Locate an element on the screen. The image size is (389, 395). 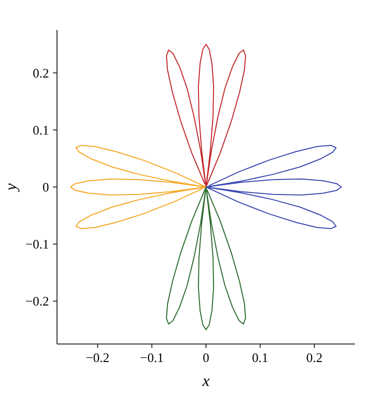
x-tick-label: −0.2 is located at coordinates (98, 357).